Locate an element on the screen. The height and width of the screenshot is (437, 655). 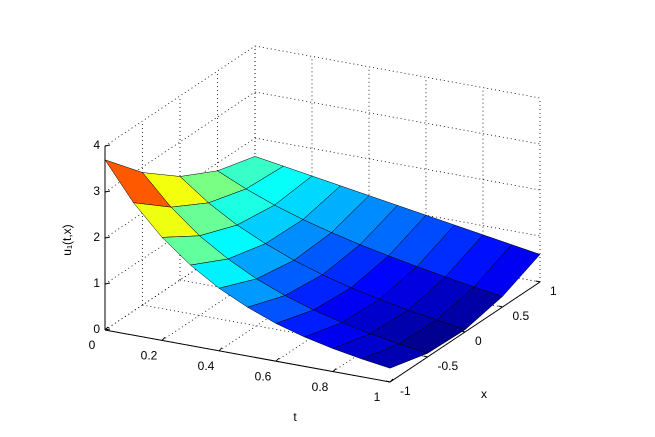
surface-patch is located at coordinates (394, 356).